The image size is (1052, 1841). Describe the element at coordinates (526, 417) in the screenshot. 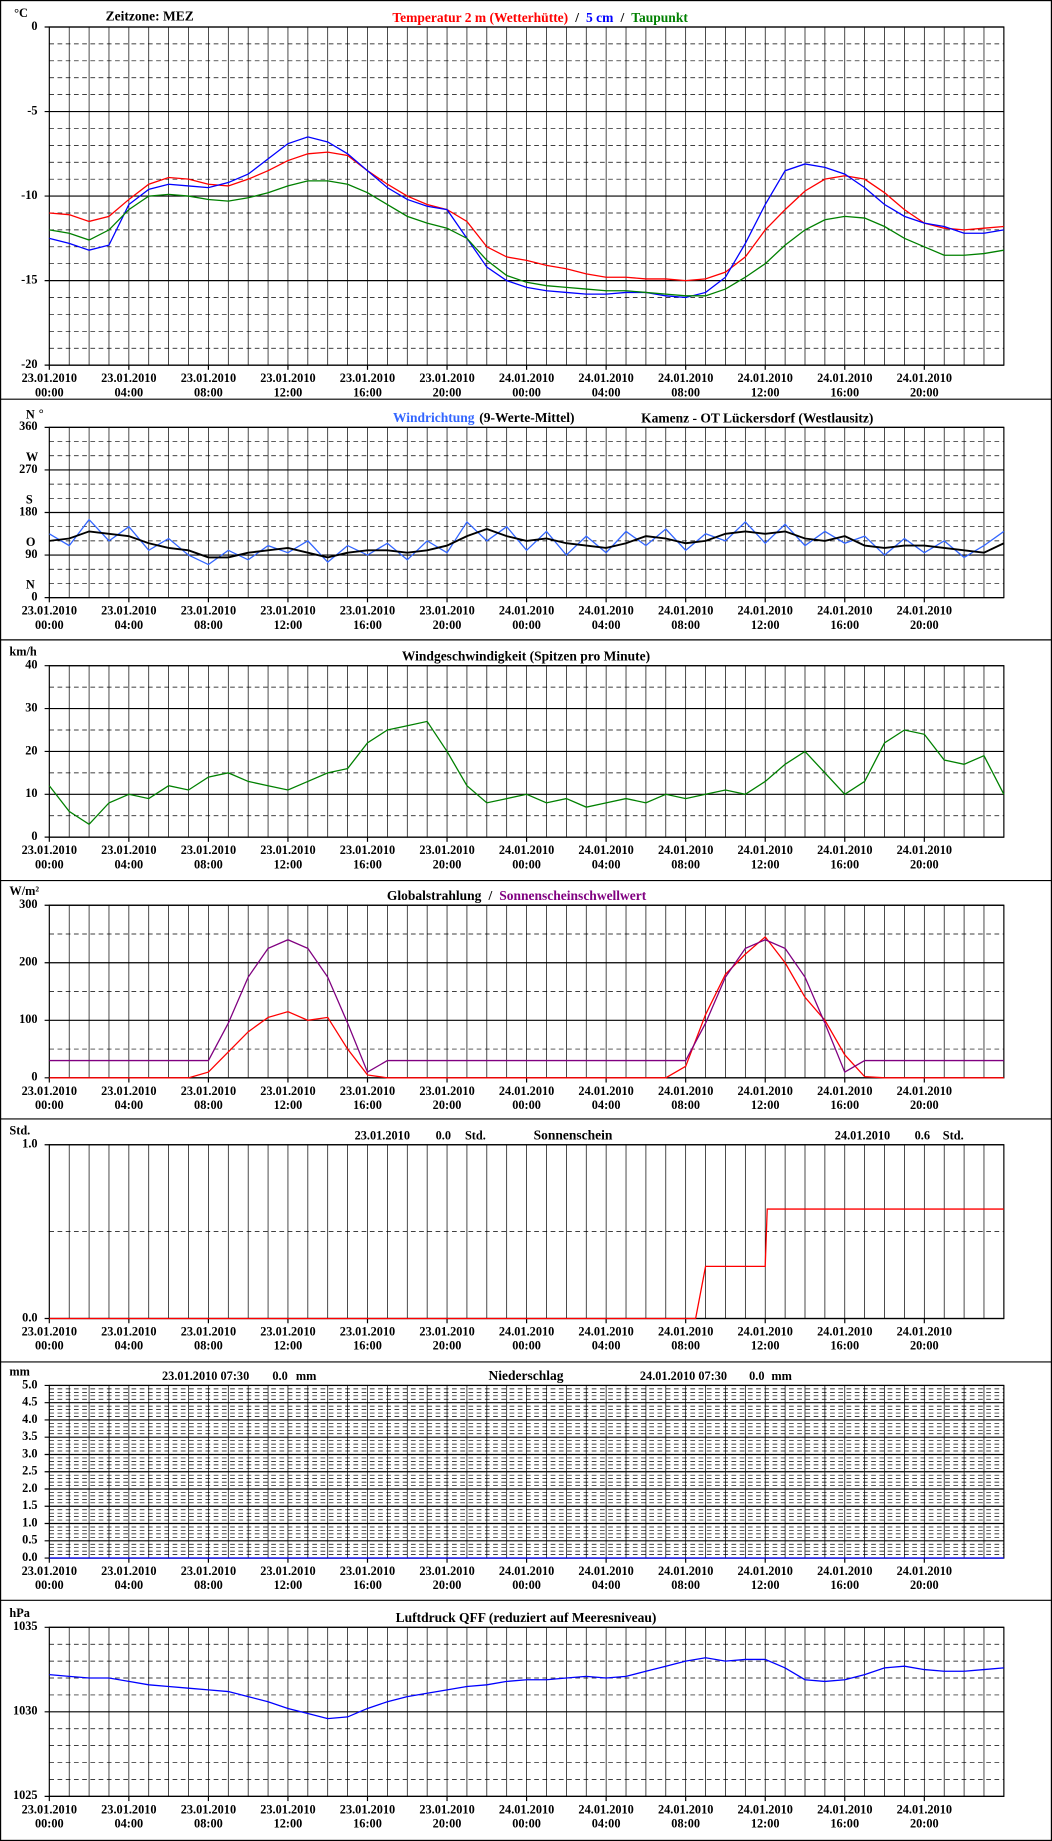

I see `legend-entry: (9-Werte-Mittel)` at that location.